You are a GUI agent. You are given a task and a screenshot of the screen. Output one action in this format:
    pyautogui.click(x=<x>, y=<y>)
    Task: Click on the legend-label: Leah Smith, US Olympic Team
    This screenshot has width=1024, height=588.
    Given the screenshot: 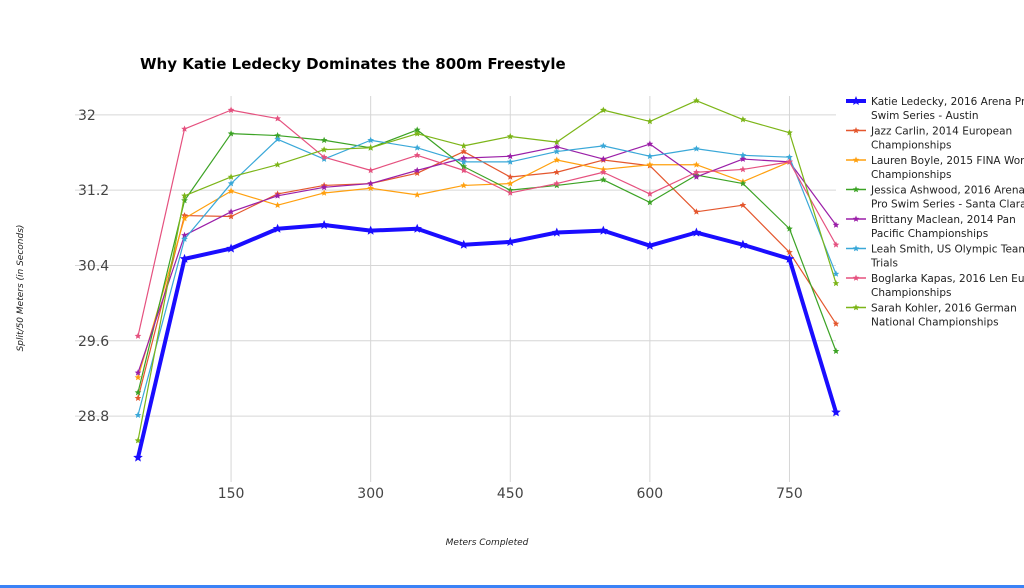 What is the action you would take?
    pyautogui.click(x=947, y=250)
    